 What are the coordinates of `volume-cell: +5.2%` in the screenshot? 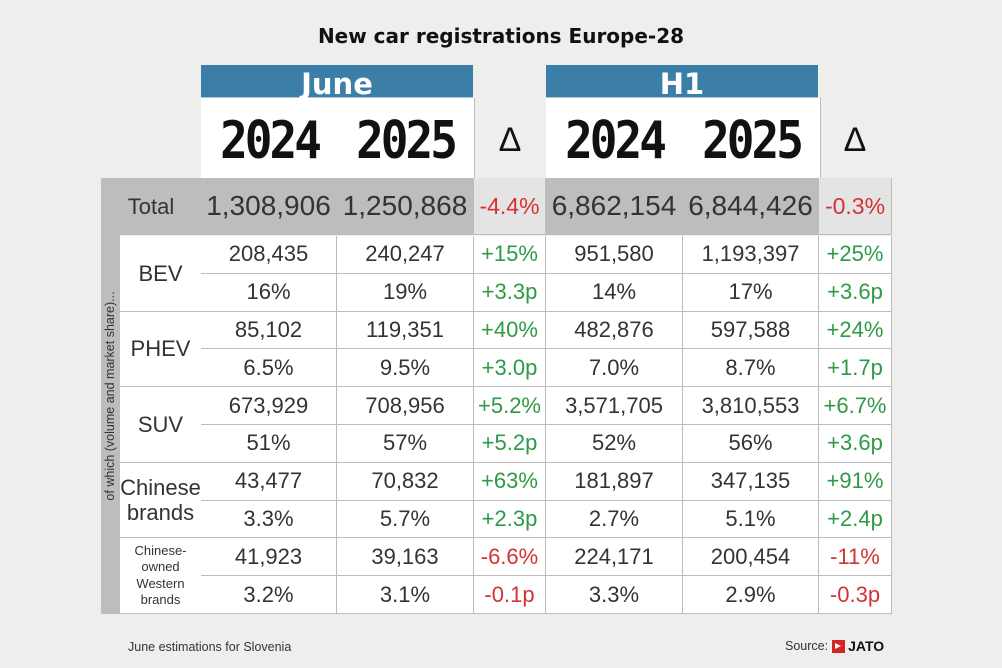 It's located at (510, 406).